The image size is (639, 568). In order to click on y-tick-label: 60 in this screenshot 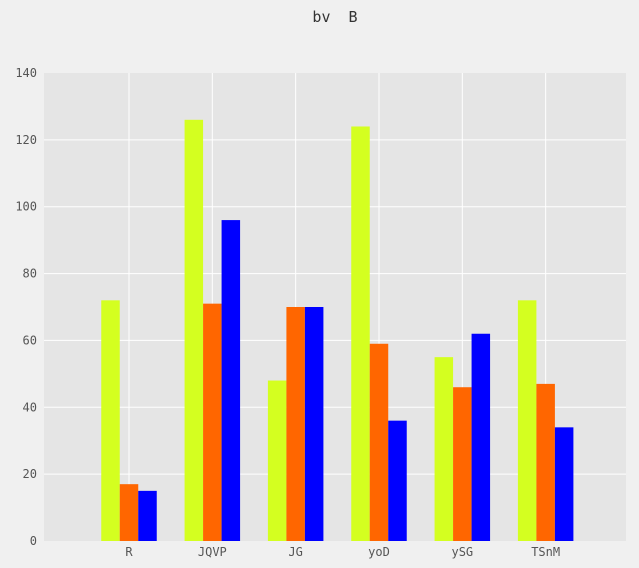, I will do `click(30, 340)`.